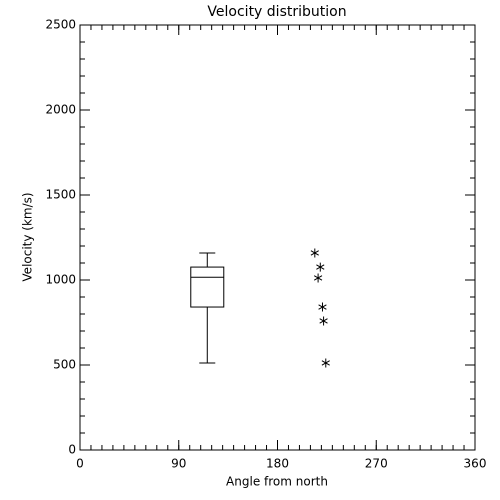 The width and height of the screenshot is (500, 500). Describe the element at coordinates (60, 25) in the screenshot. I see `y-tick-label: 2500` at that location.